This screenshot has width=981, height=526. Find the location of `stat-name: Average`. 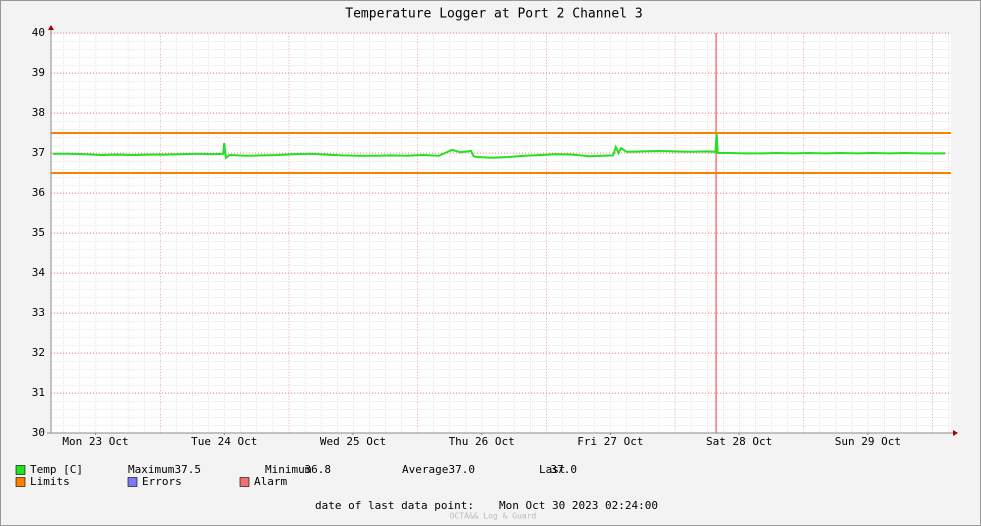

stat-name: Average is located at coordinates (425, 469).